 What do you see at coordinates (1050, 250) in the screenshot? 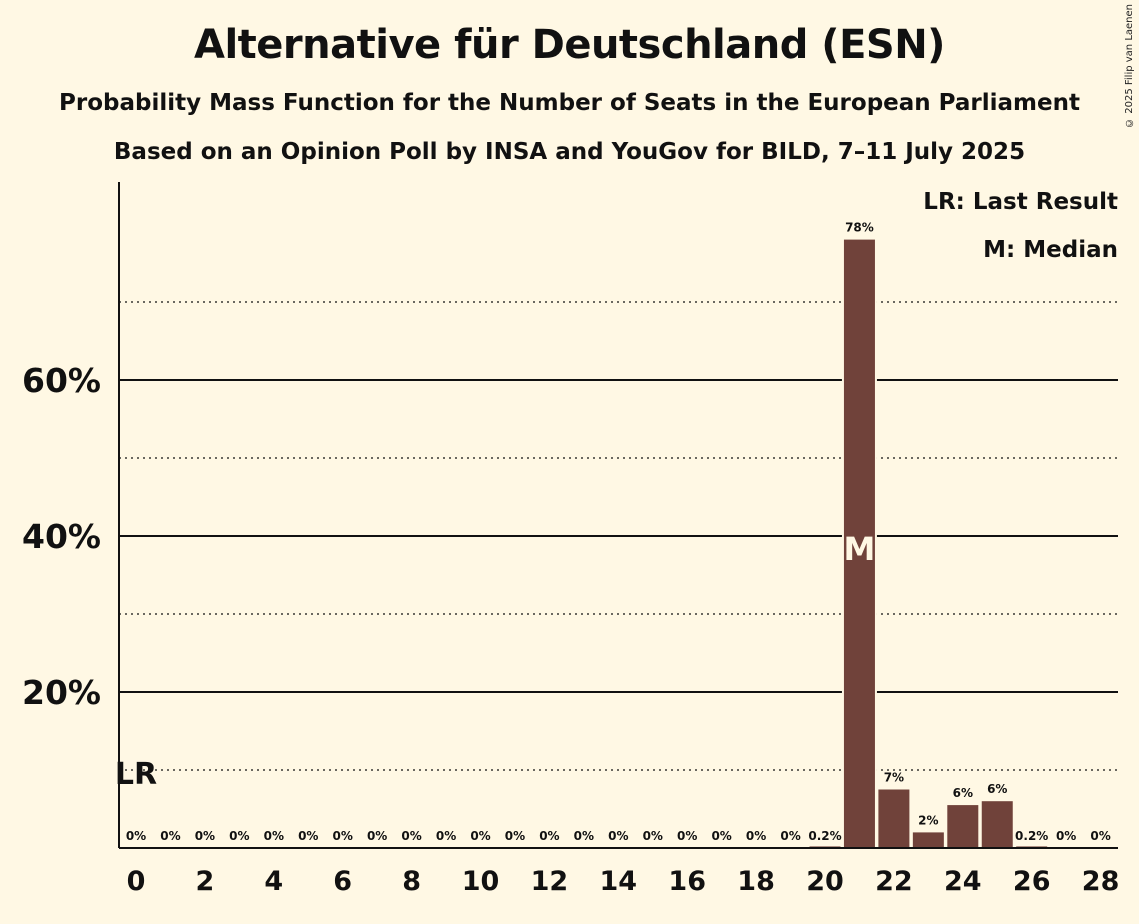
I see `legend-median: M: Median` at bounding box center [1050, 250].